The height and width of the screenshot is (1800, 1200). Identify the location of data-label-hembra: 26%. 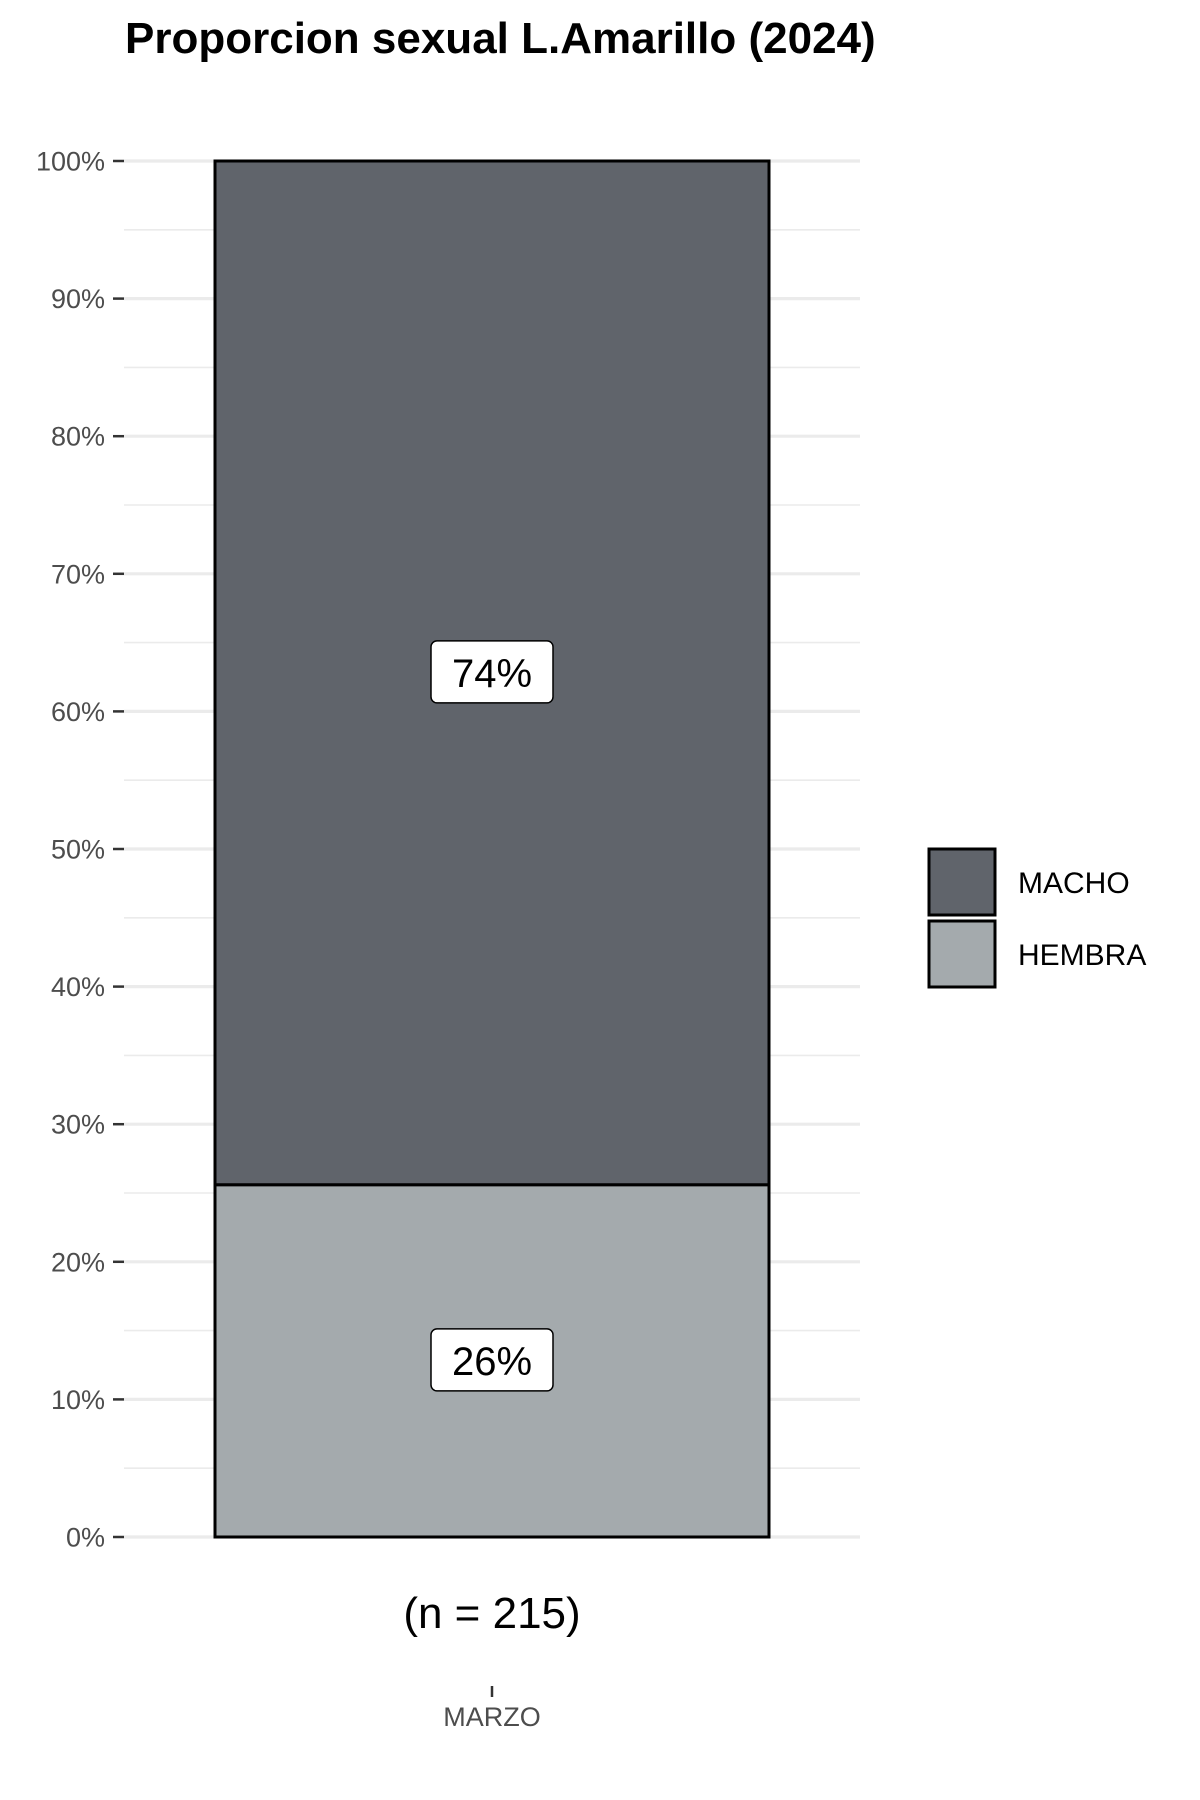
(492, 1362).